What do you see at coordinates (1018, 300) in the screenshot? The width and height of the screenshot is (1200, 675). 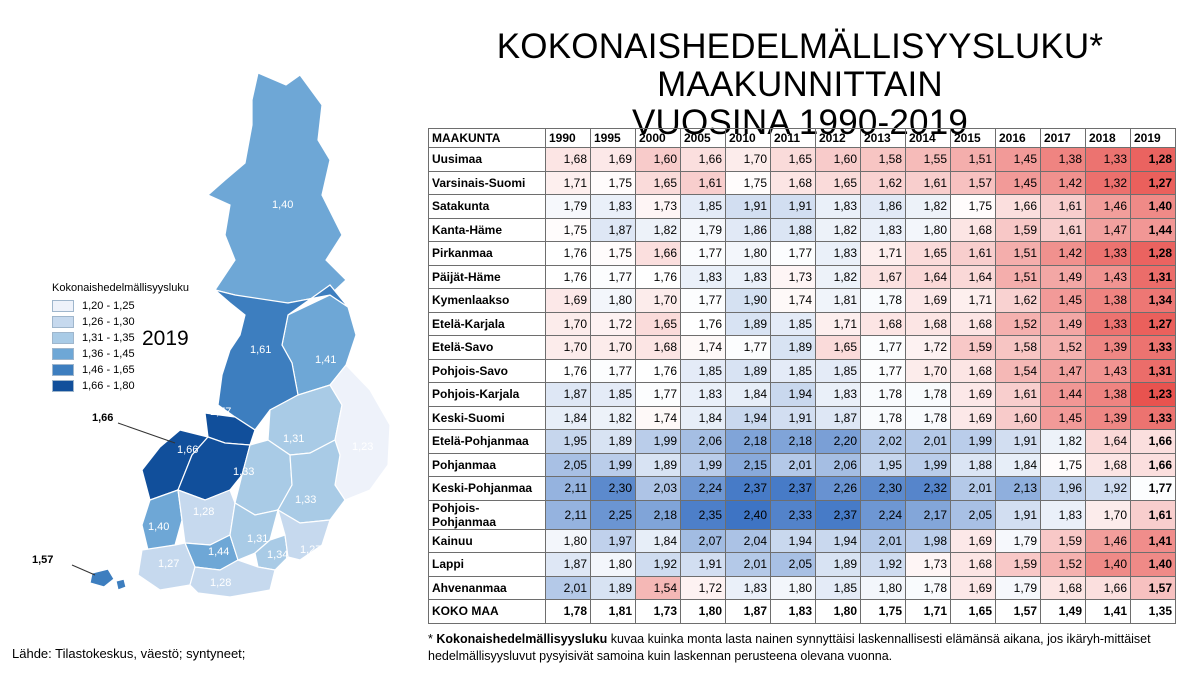 I see `value-cell: 1,62` at bounding box center [1018, 300].